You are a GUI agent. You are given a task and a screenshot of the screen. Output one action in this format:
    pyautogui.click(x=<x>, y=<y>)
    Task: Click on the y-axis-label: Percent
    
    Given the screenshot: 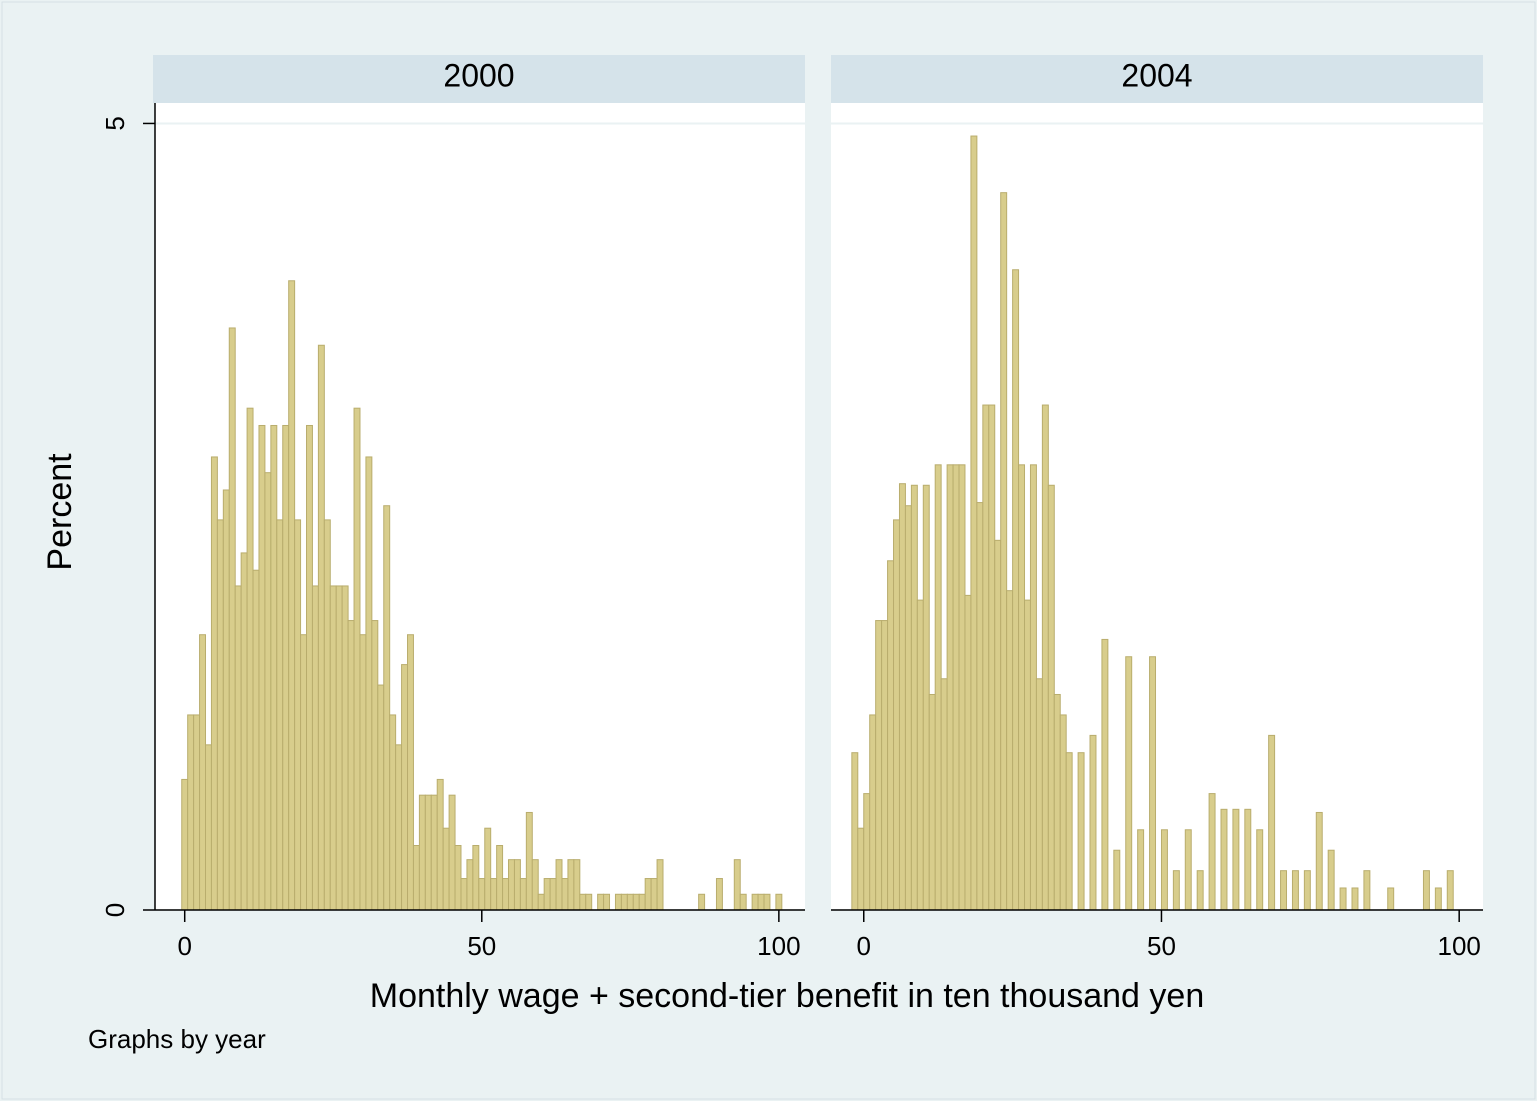 What is the action you would take?
    pyautogui.click(x=60, y=512)
    